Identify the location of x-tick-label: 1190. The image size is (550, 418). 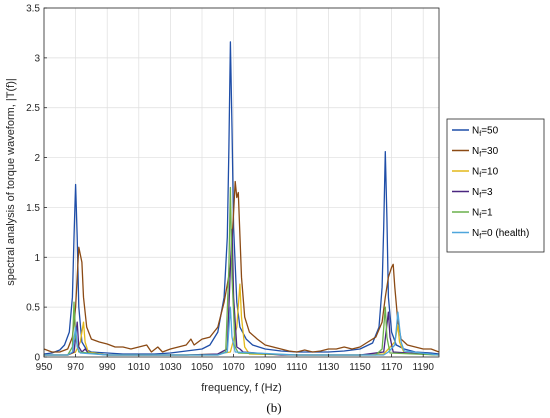
(423, 367).